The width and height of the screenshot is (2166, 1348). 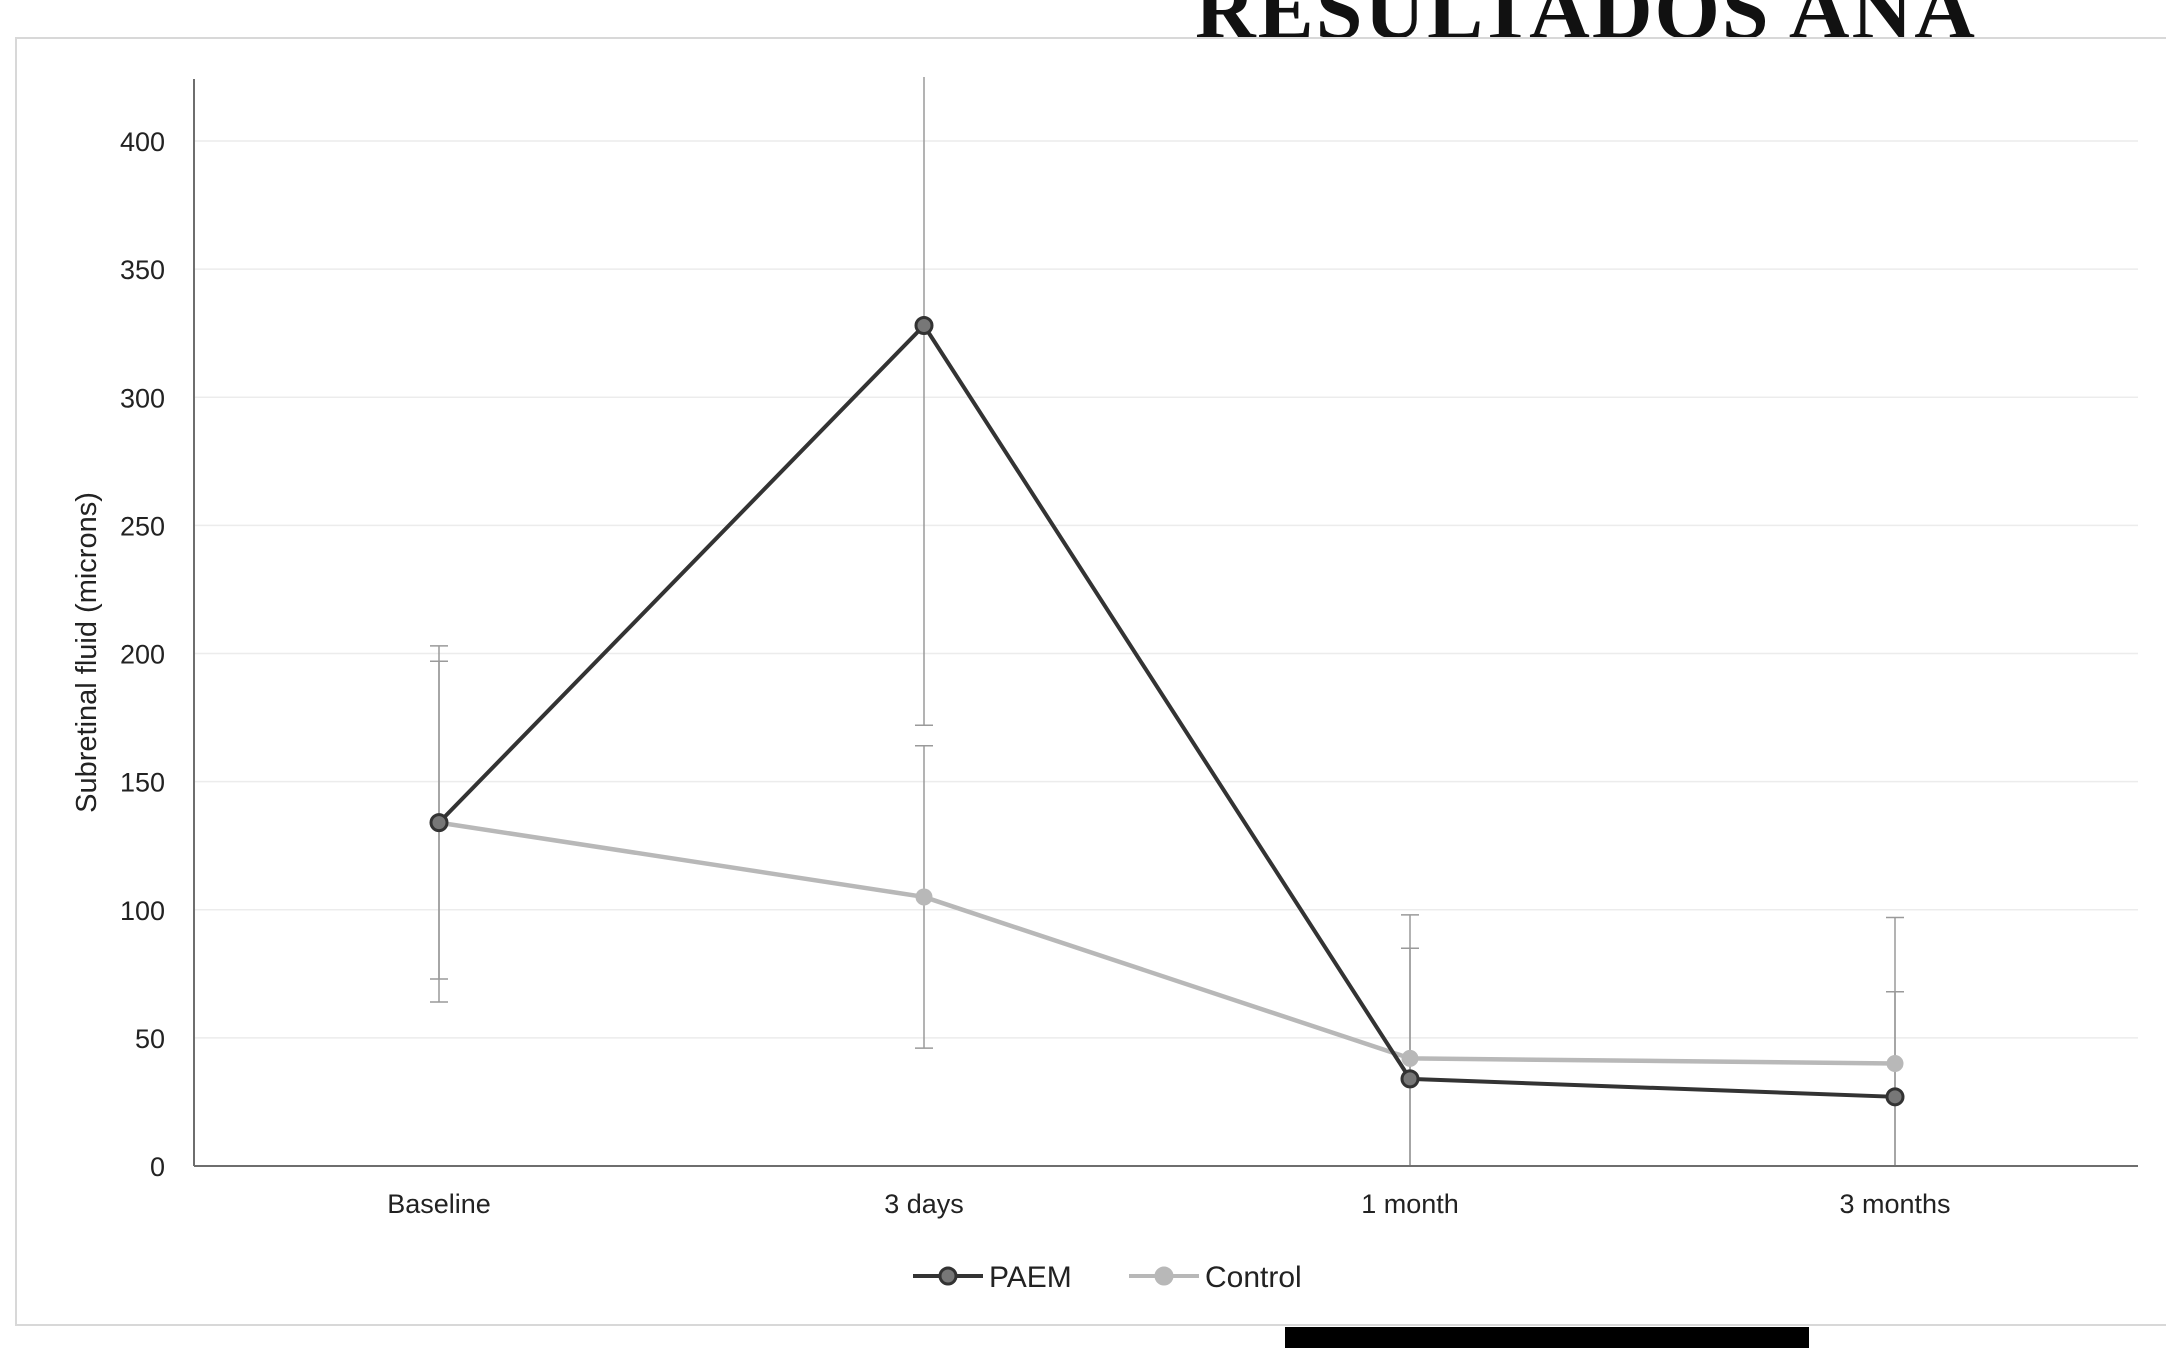 I want to click on y-tick-label: 300, so click(x=142, y=398).